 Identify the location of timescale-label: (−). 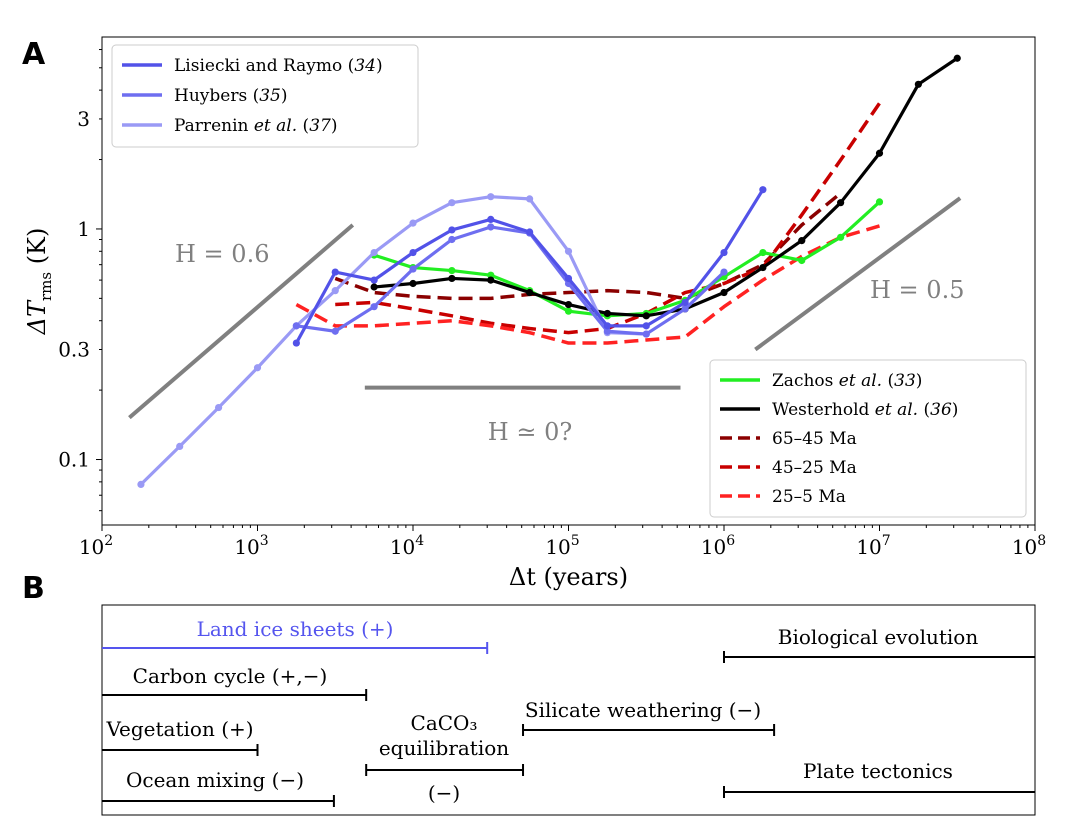
(444, 793).